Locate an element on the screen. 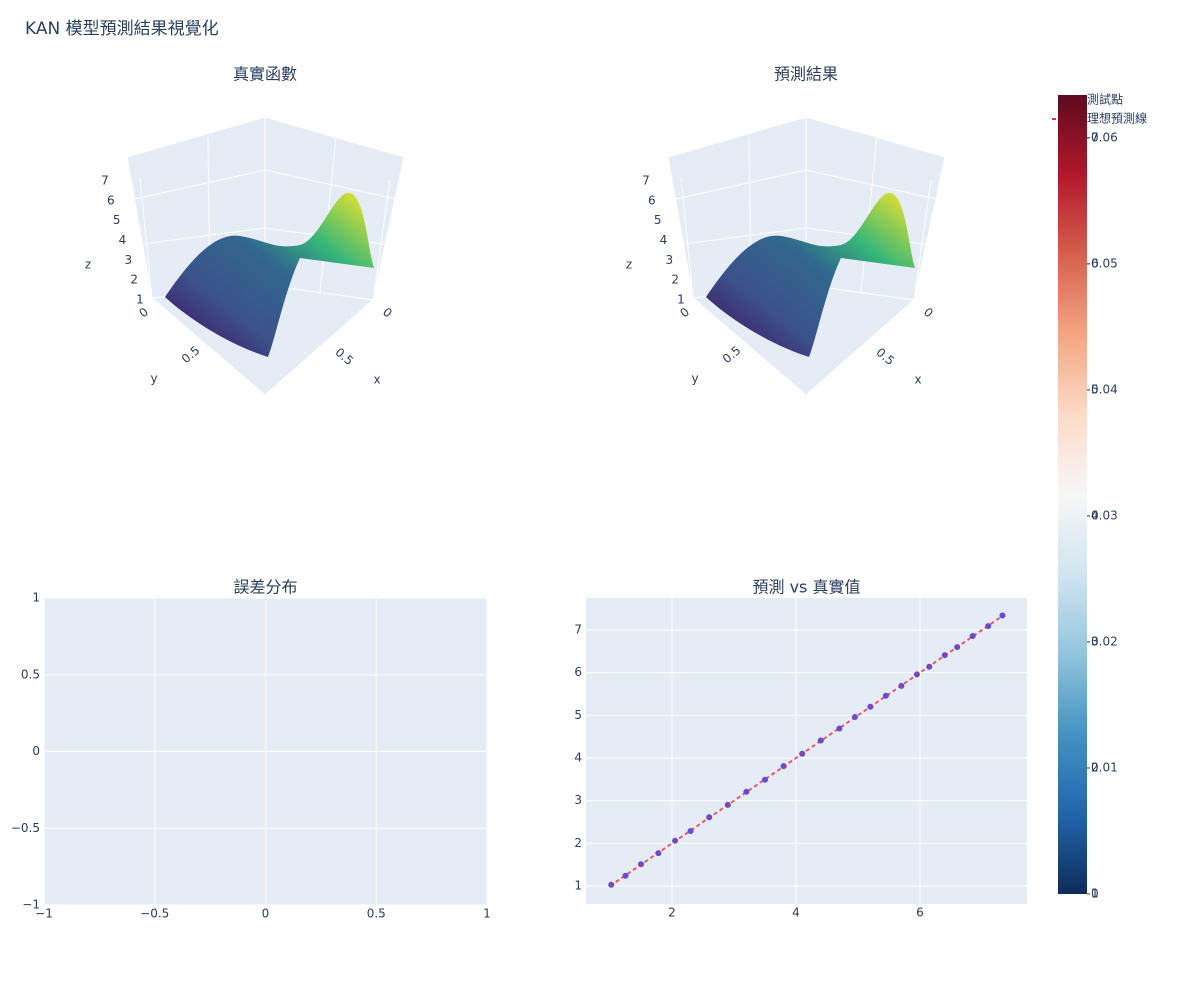 The height and width of the screenshot is (983, 1186). colorbar-tick-label: 0.05 is located at coordinates (1104, 263).